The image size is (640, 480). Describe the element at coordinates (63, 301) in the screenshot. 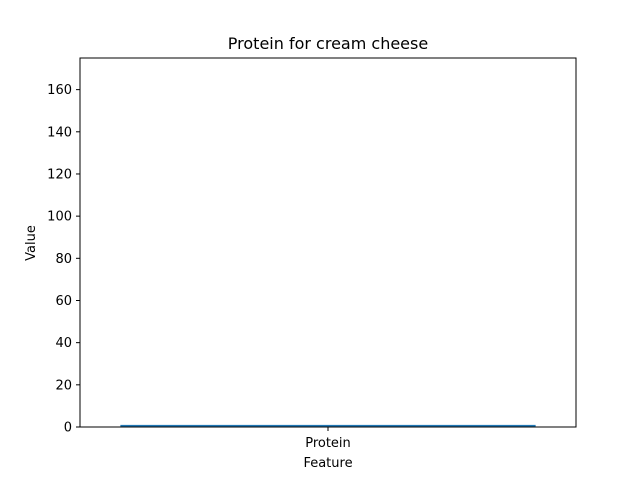

I see `y-tick-label: 60` at that location.